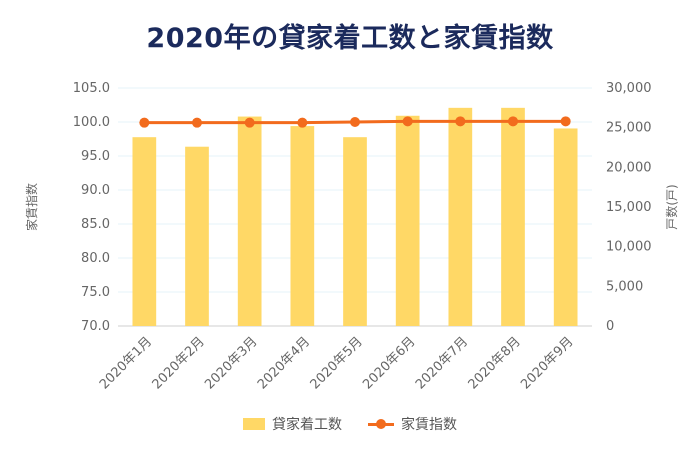  Describe the element at coordinates (629, 167) in the screenshot. I see `y2-tick-label: 20,000` at that location.